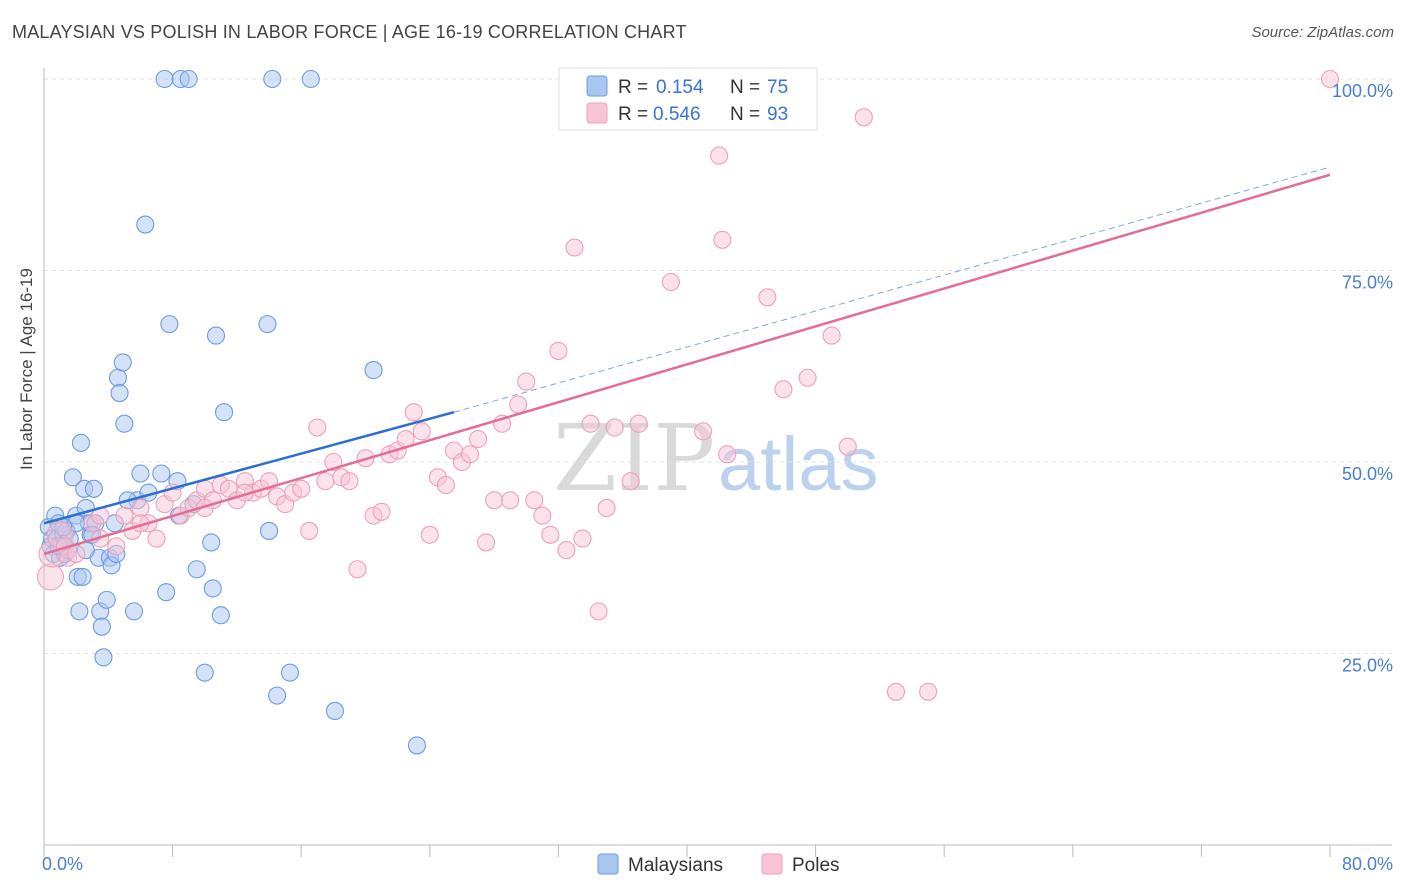 This screenshot has width=1406, height=892. What do you see at coordinates (1367, 666) in the screenshot?
I see `y-tick-label-25: 25.0%` at bounding box center [1367, 666].